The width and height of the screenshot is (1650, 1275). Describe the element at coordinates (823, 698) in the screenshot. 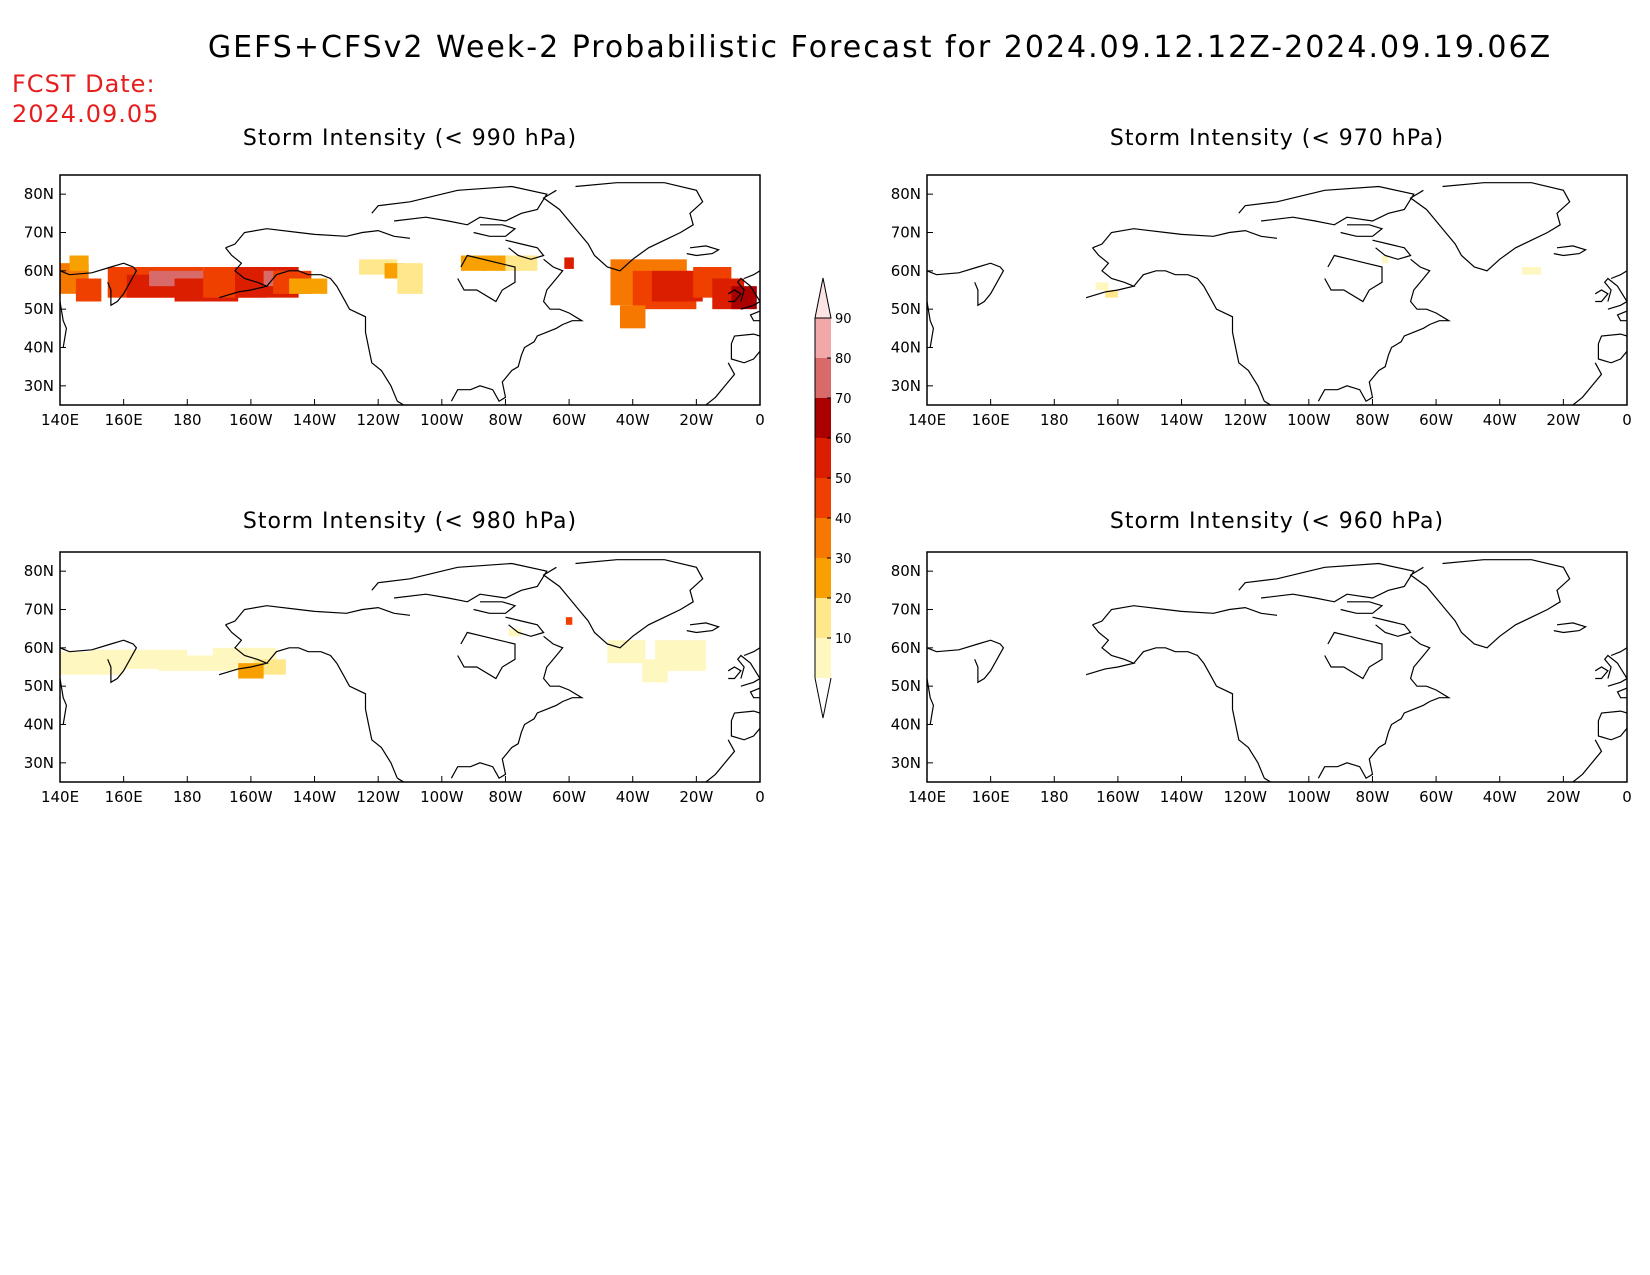

I see `colorbar-bottom-triangle` at that location.